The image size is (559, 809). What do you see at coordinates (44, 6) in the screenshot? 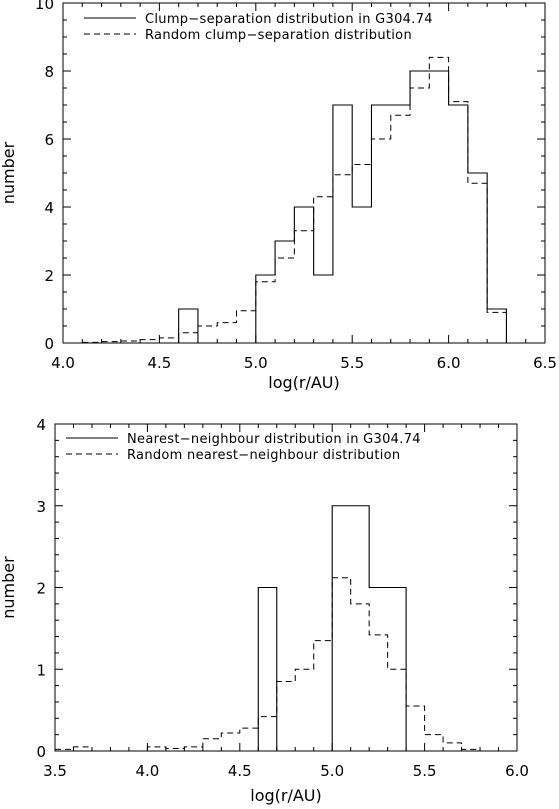
I see `y-tick-label: 10` at bounding box center [44, 6].